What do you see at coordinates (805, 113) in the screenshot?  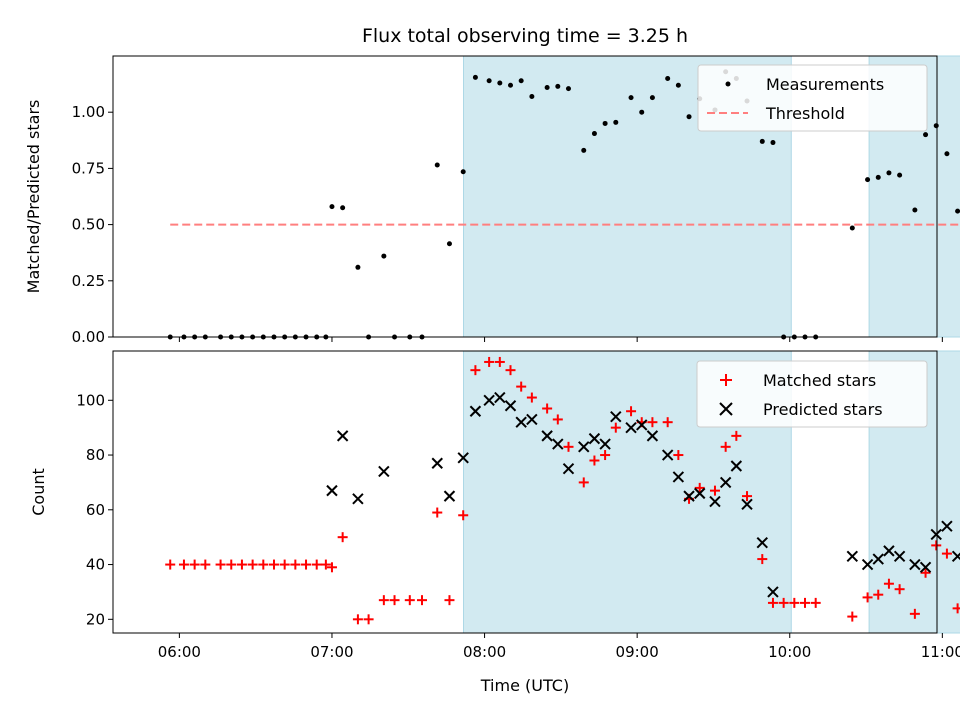 I see `legend-label-threshold: Threshold` at bounding box center [805, 113].